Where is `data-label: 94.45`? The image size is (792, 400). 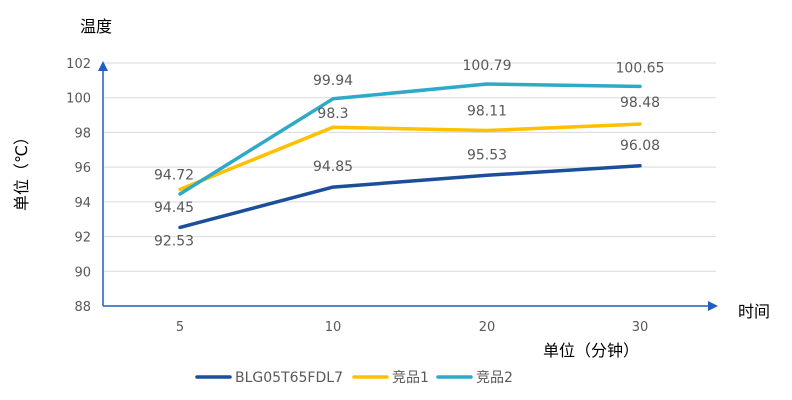 data-label: 94.45 is located at coordinates (174, 208).